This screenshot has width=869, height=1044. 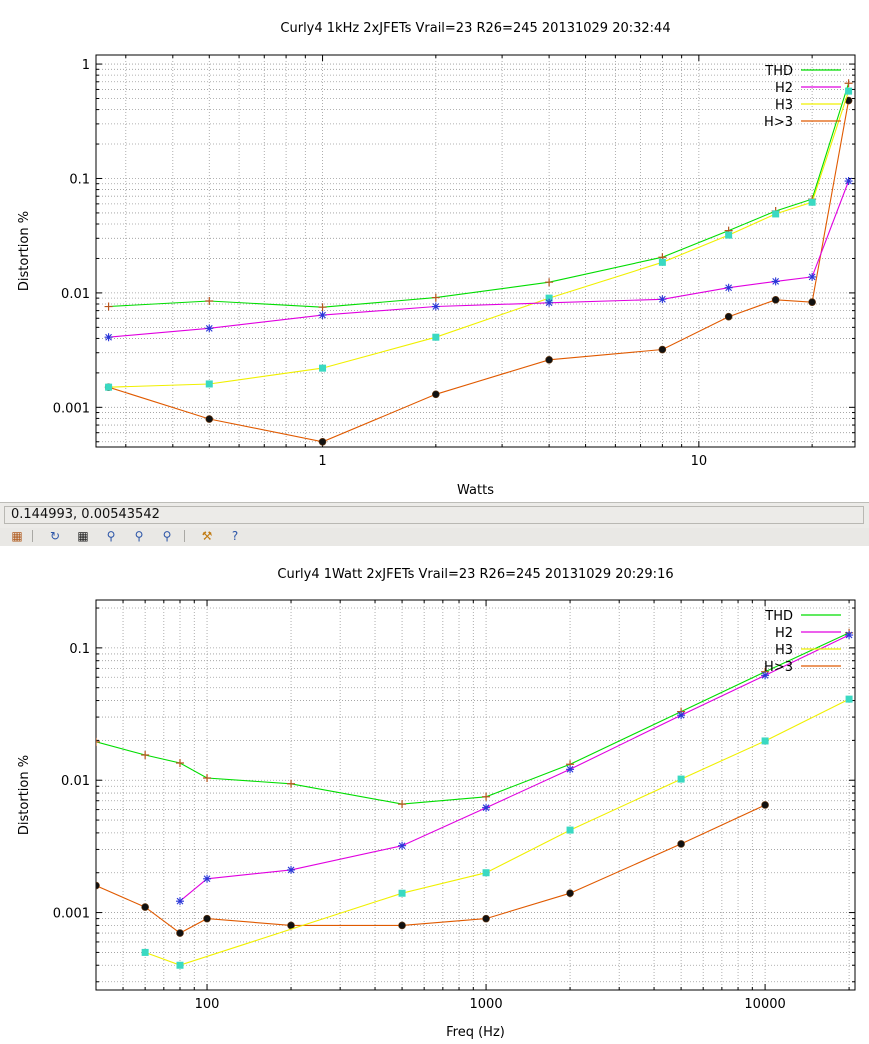 What do you see at coordinates (167, 536) in the screenshot?
I see `zoom-unzoom-icon: ⚲` at bounding box center [167, 536].